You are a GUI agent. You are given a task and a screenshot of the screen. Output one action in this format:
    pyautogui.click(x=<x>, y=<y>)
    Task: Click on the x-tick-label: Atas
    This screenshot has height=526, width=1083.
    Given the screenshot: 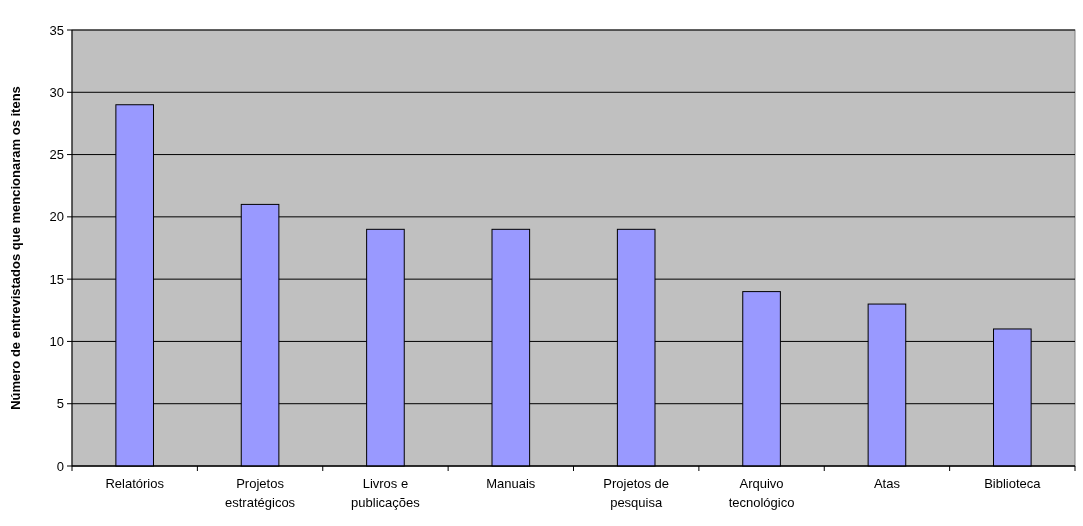 What is the action you would take?
    pyautogui.click(x=887, y=483)
    